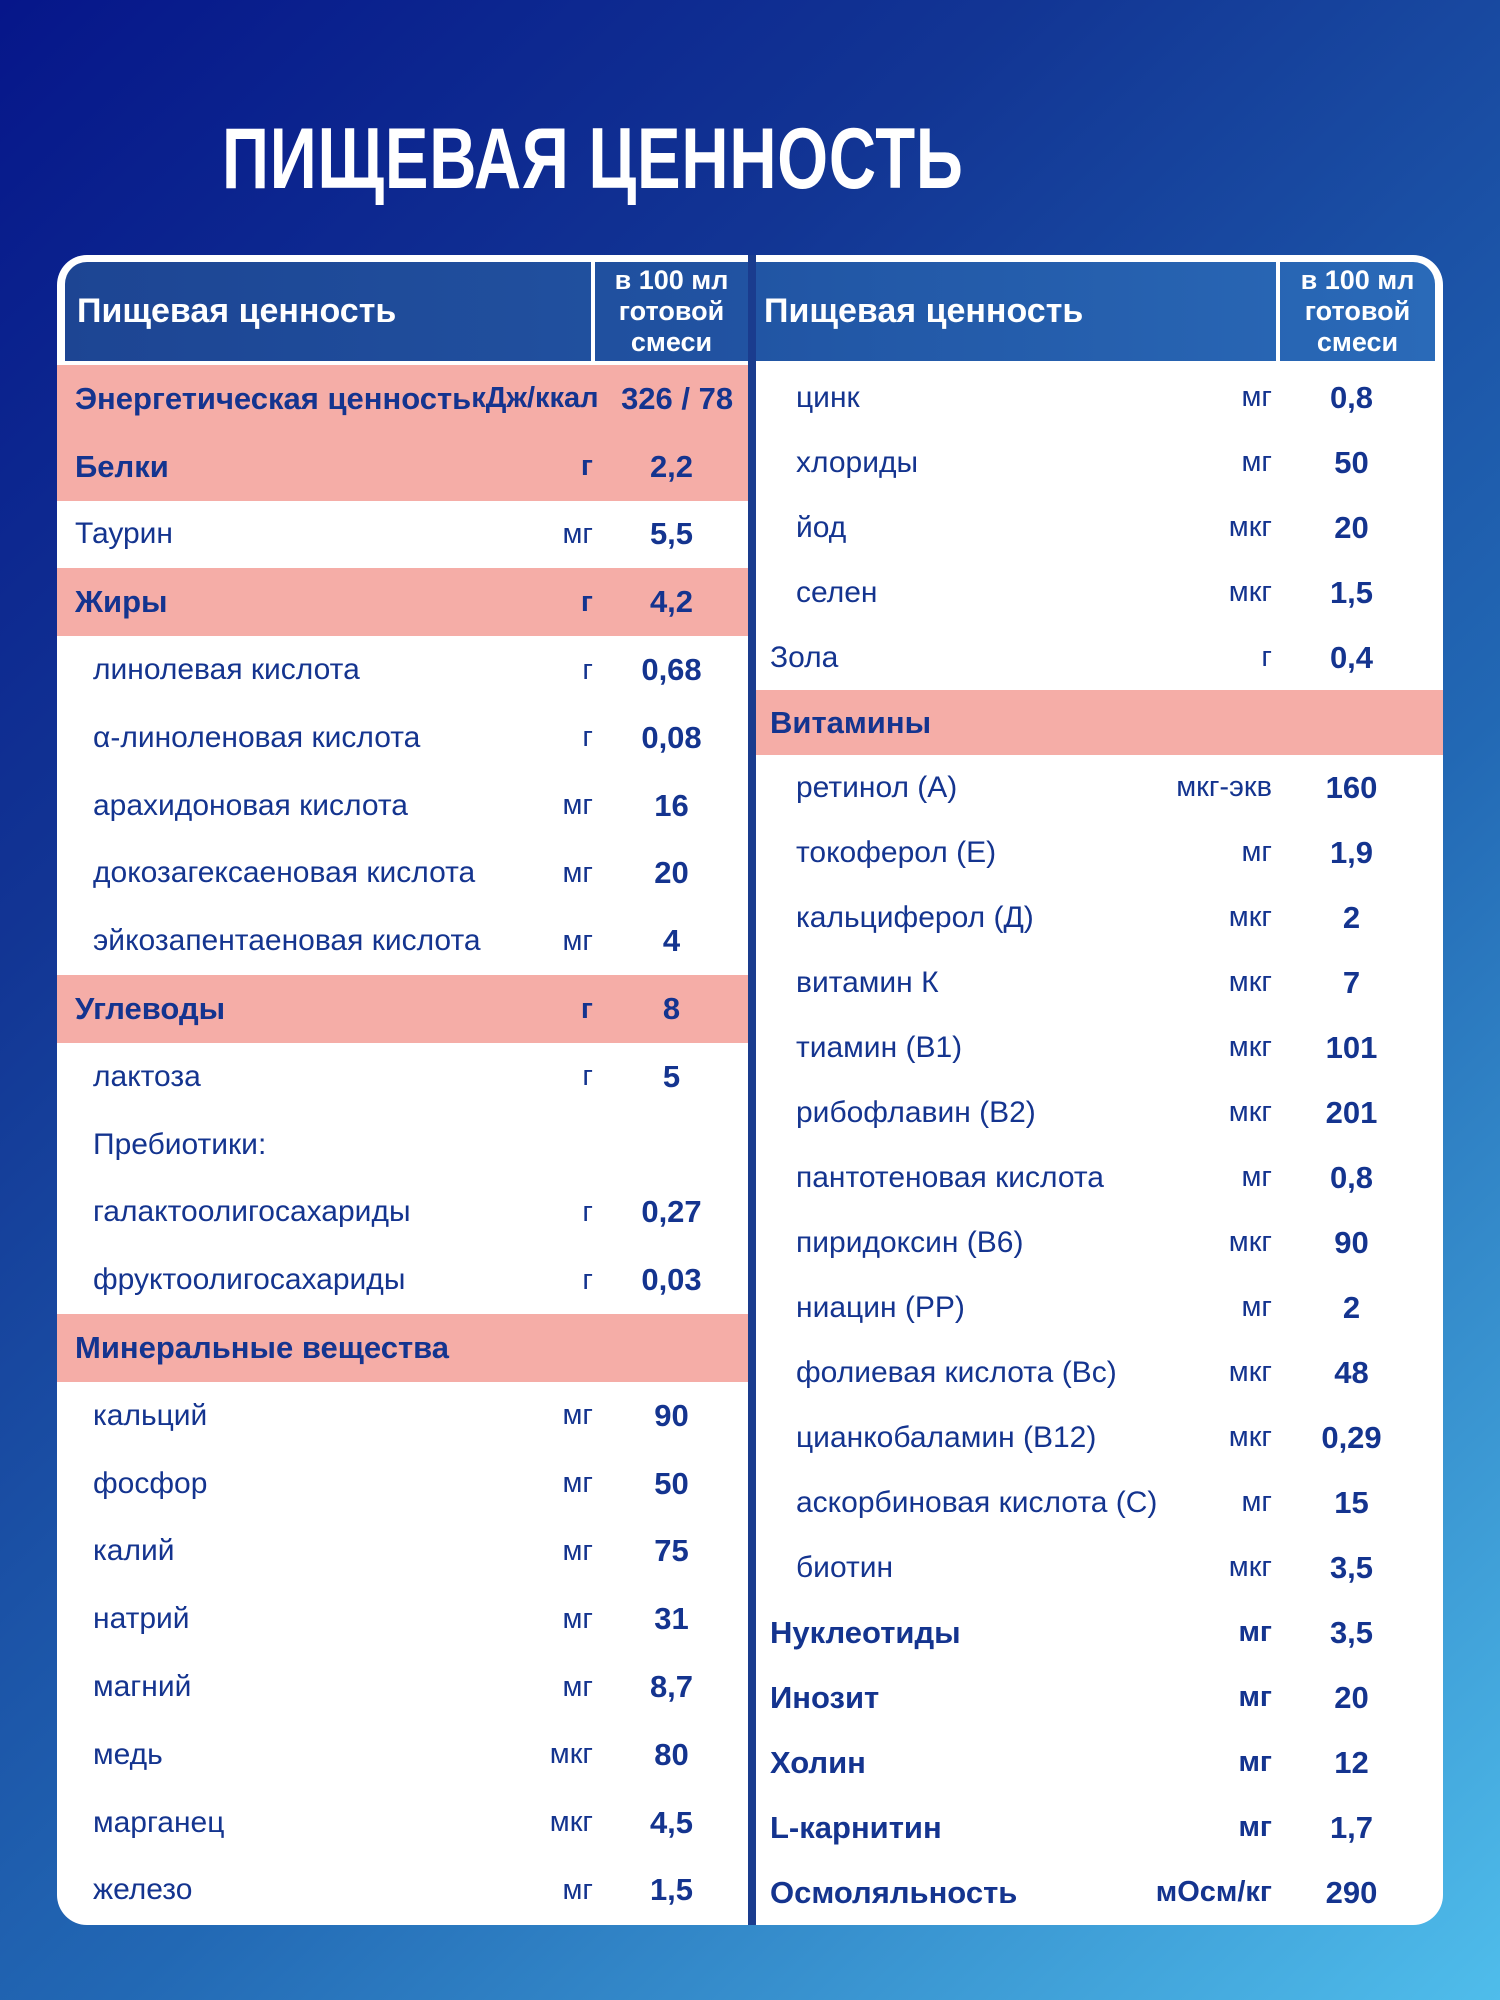  I want to click on nutrient-value: 15, so click(1351, 1502).